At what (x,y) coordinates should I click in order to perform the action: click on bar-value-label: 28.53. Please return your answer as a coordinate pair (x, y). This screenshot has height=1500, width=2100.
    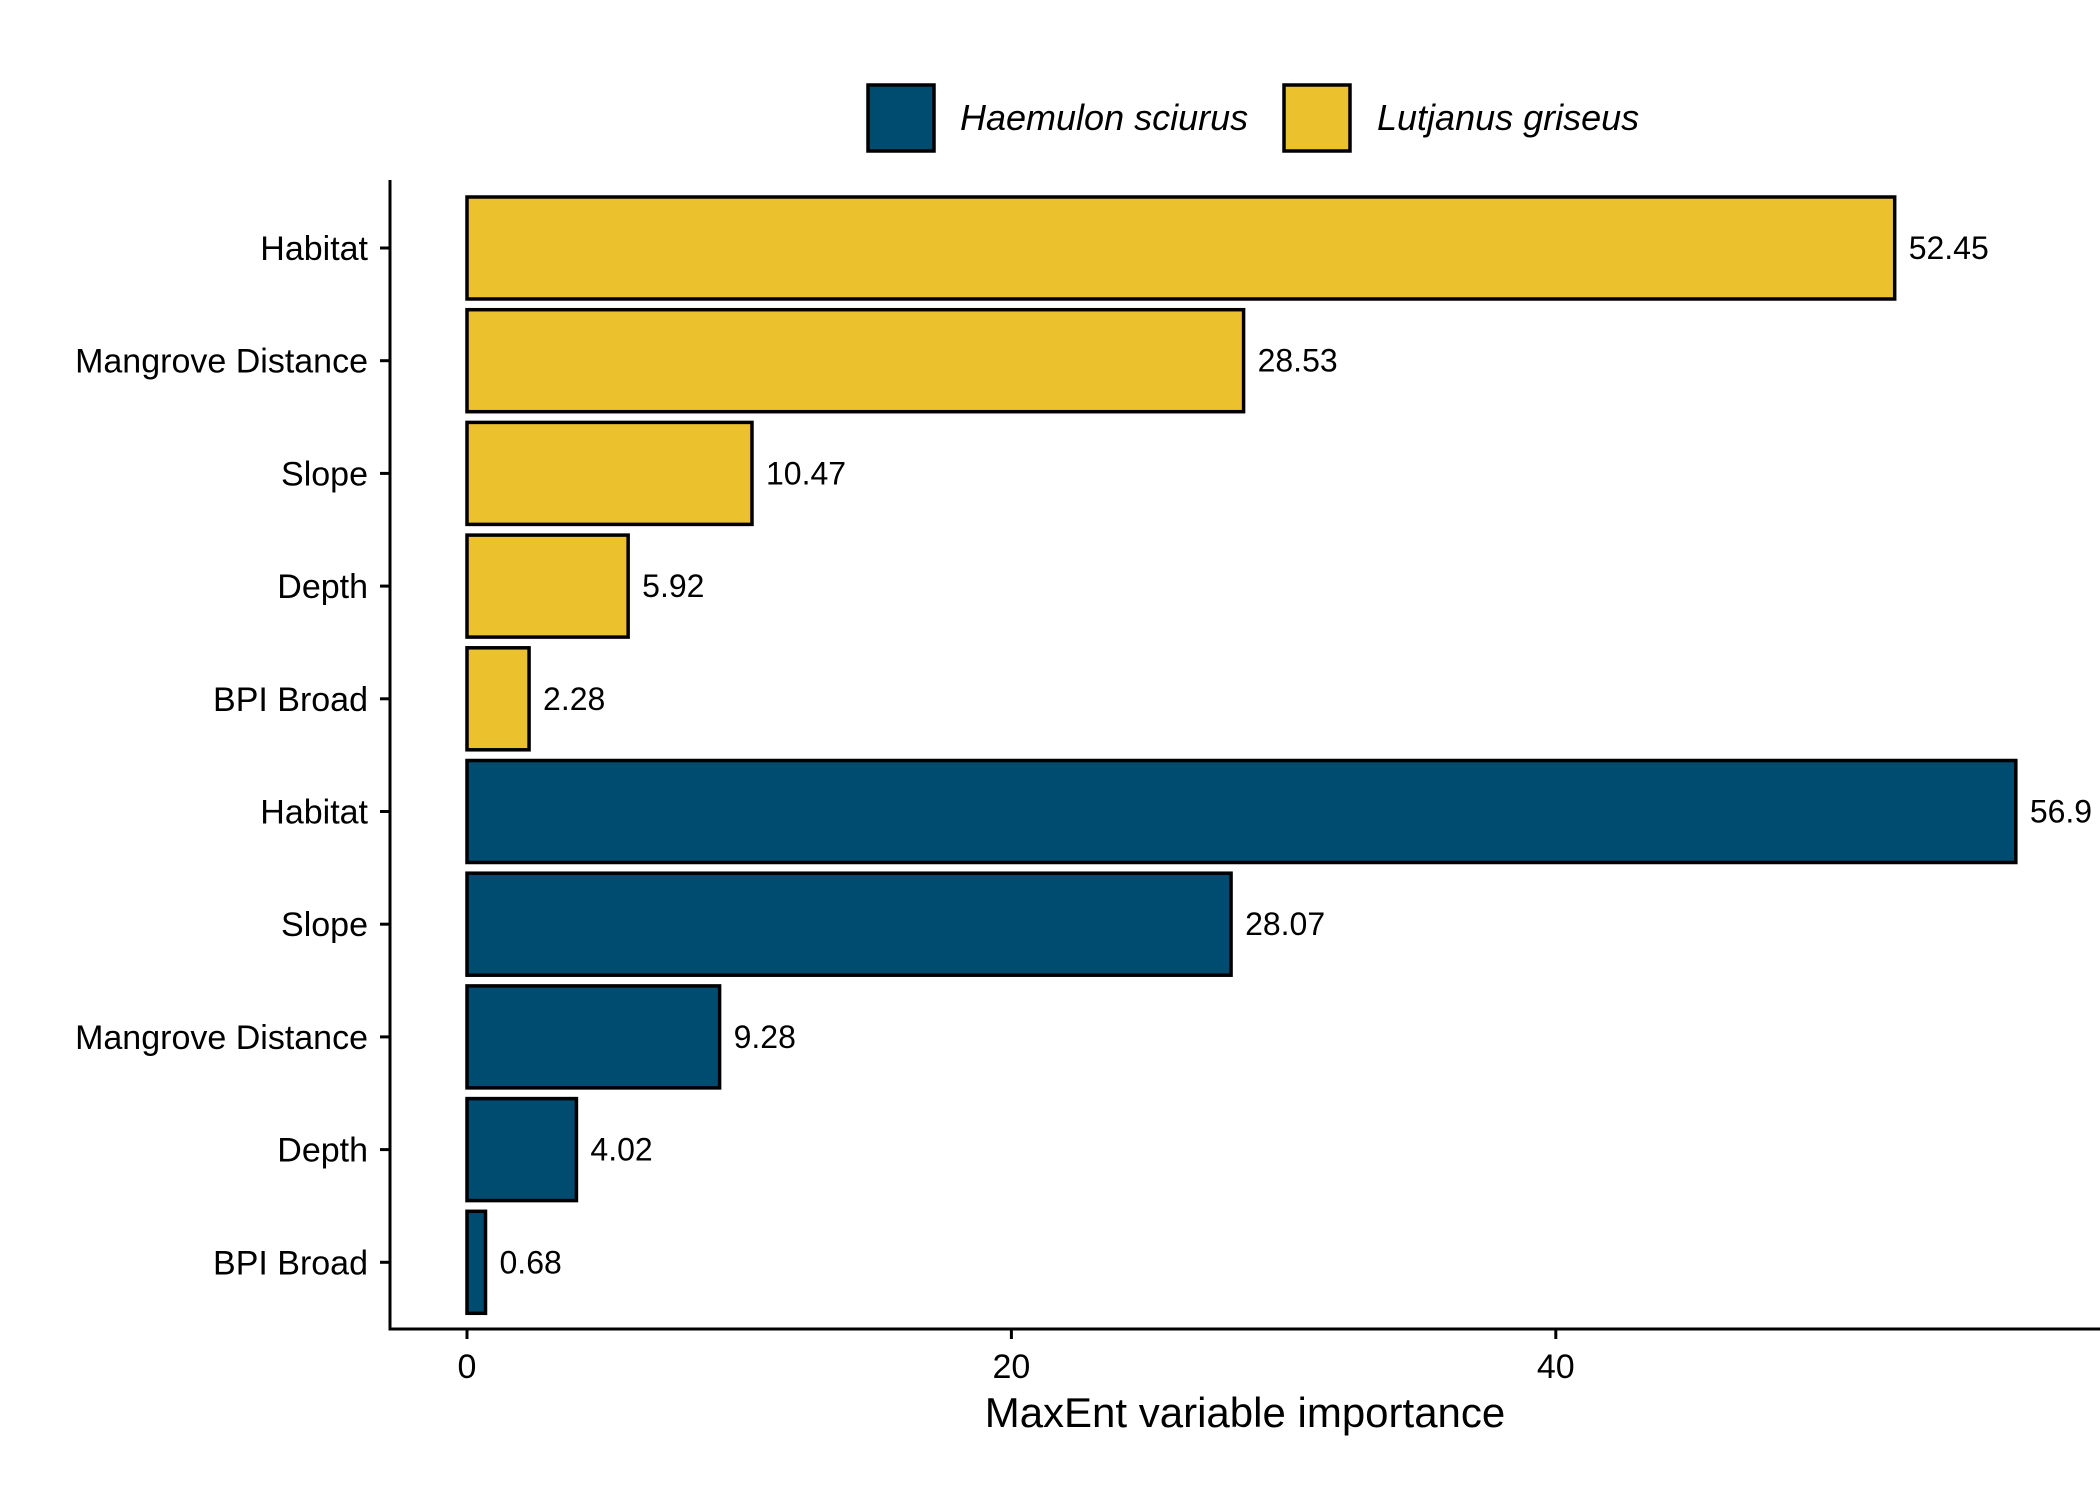
    Looking at the image, I should click on (1298, 361).